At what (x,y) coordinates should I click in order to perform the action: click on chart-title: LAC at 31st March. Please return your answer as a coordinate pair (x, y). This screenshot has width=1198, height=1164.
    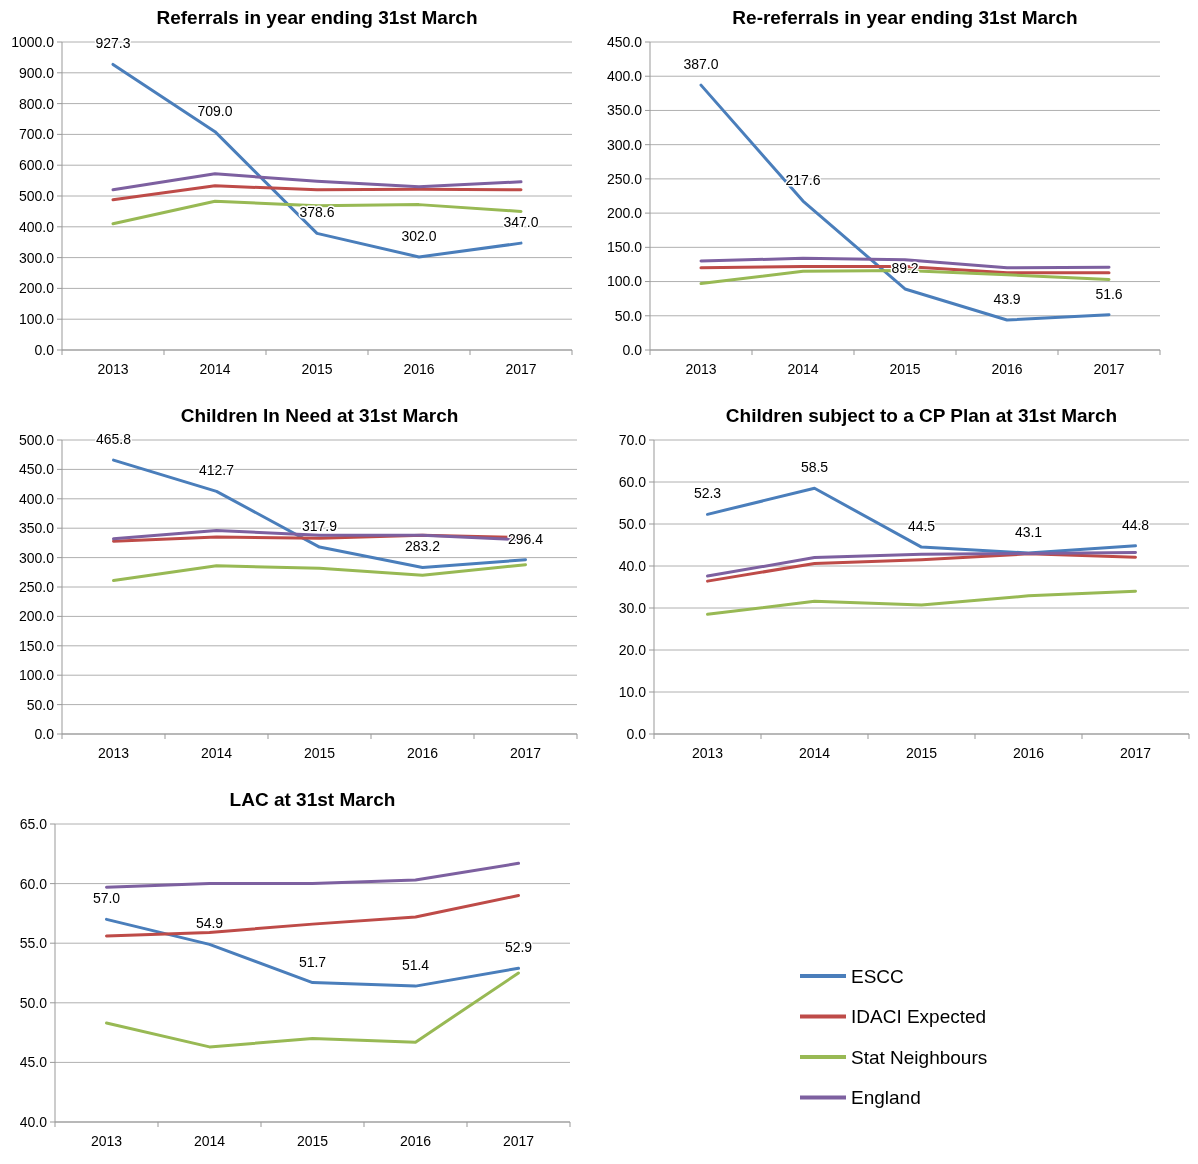
    Looking at the image, I should click on (312, 799).